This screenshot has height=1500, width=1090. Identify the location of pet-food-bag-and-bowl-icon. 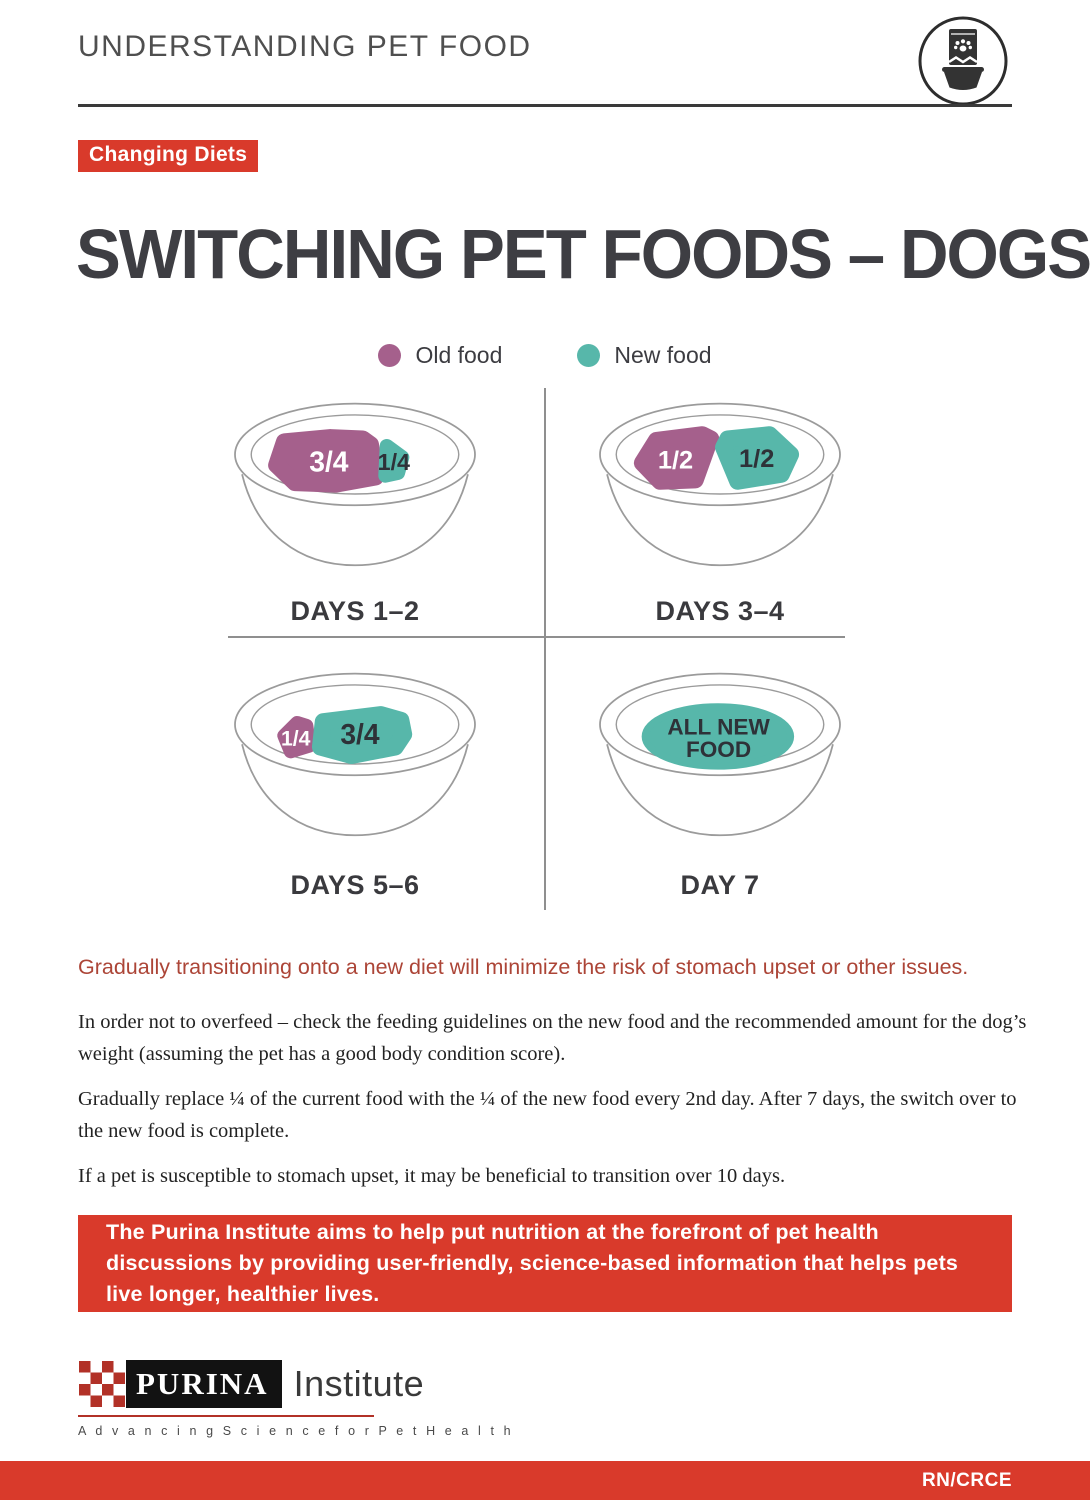
(963, 61).